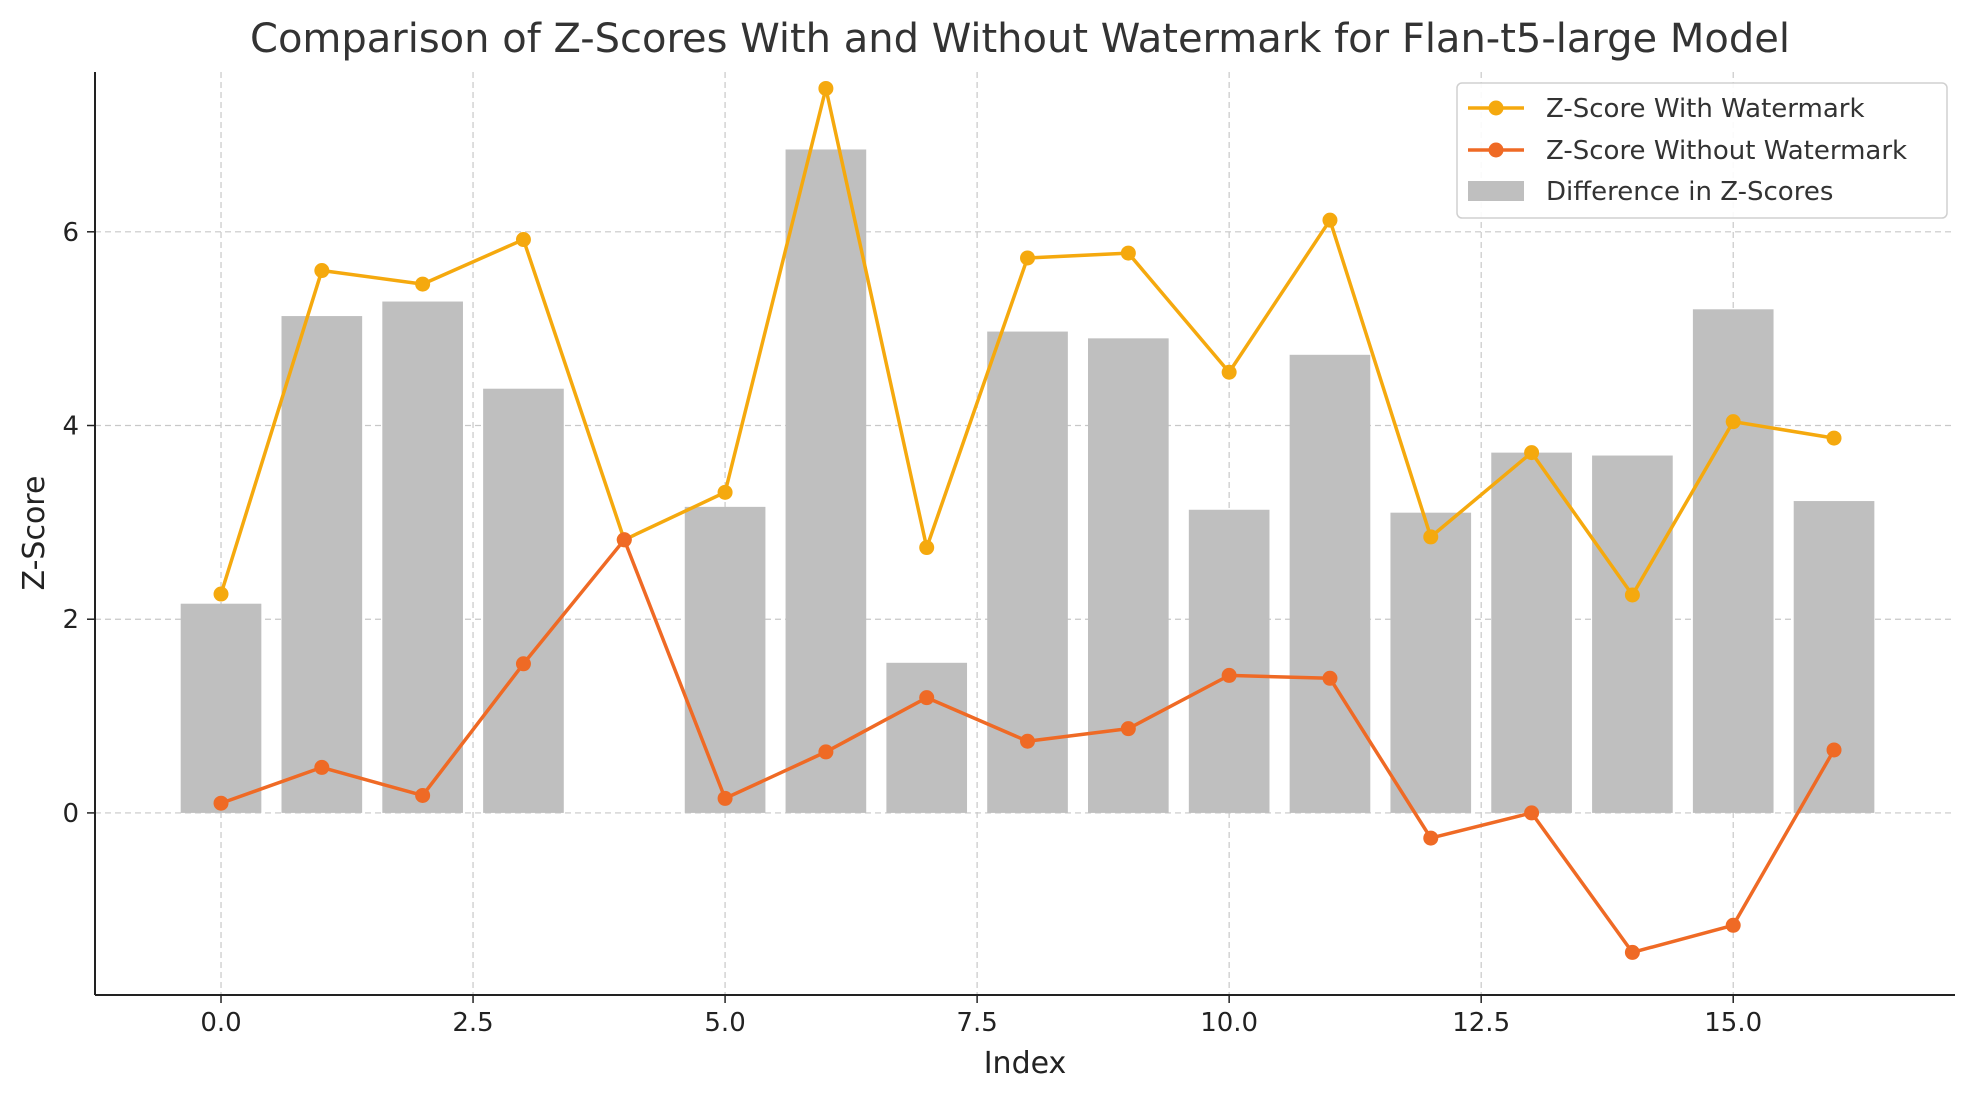 This screenshot has width=1975, height=1101. What do you see at coordinates (472, 1023) in the screenshot?
I see `x-tick-label: 2.5` at bounding box center [472, 1023].